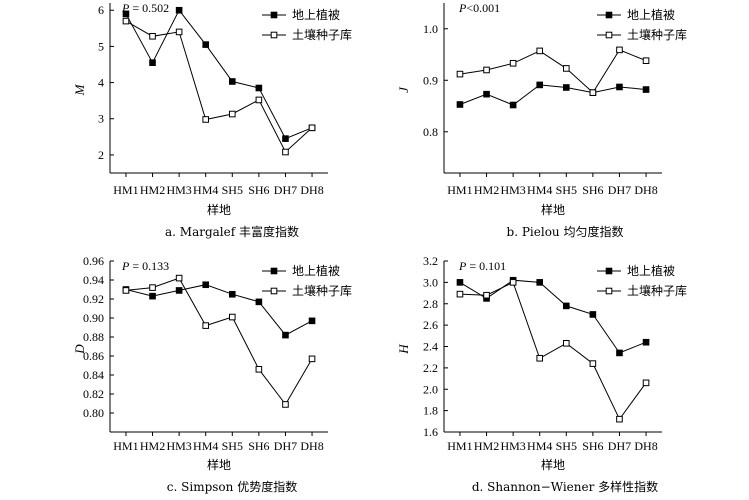  I want to click on y-tick-label: 0.82, so click(93, 394).